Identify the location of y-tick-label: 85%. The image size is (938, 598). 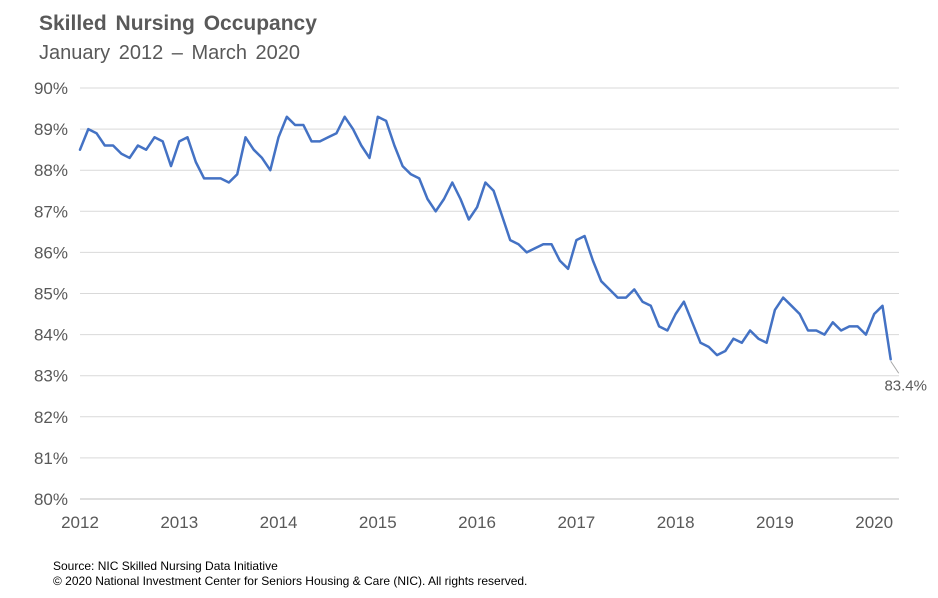
(51, 294).